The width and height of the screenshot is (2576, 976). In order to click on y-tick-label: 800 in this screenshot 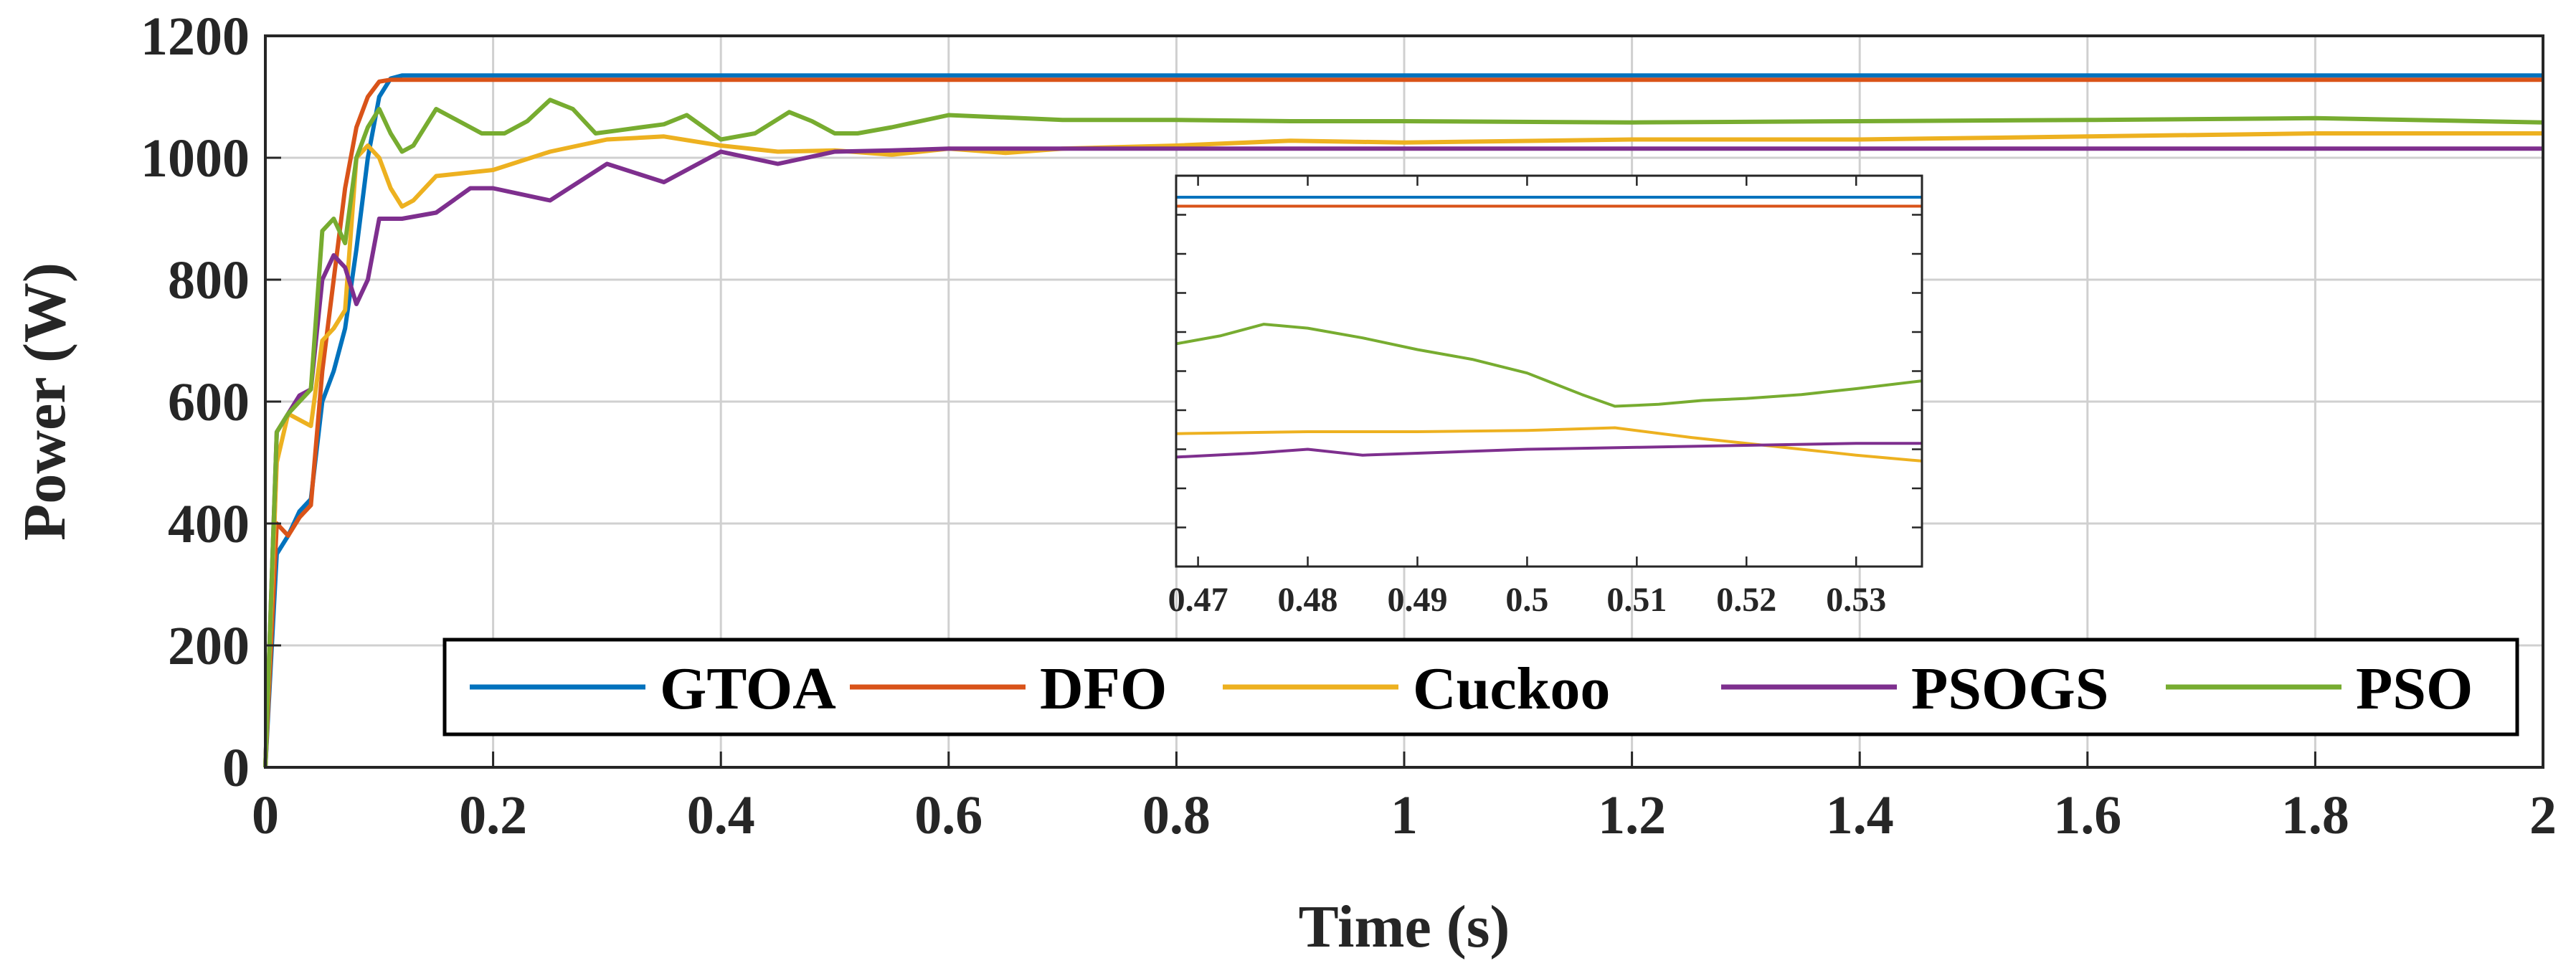, I will do `click(209, 280)`.